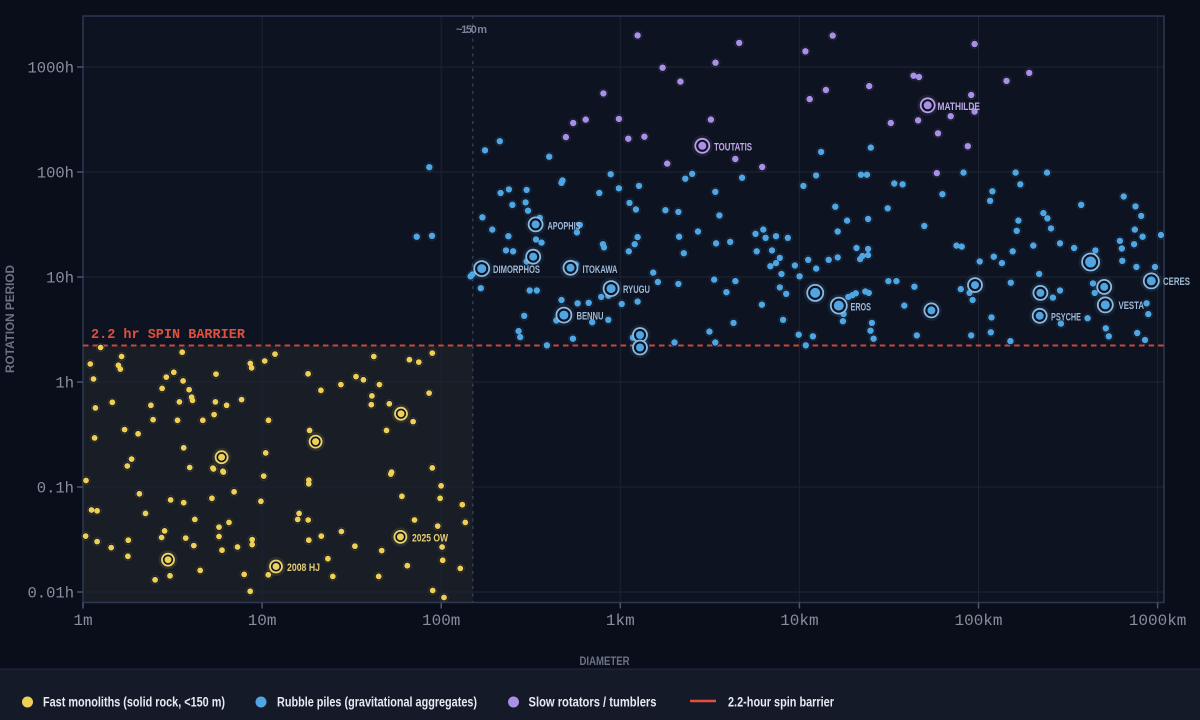  I want to click on svg-text: VESTA, so click(1132, 306).